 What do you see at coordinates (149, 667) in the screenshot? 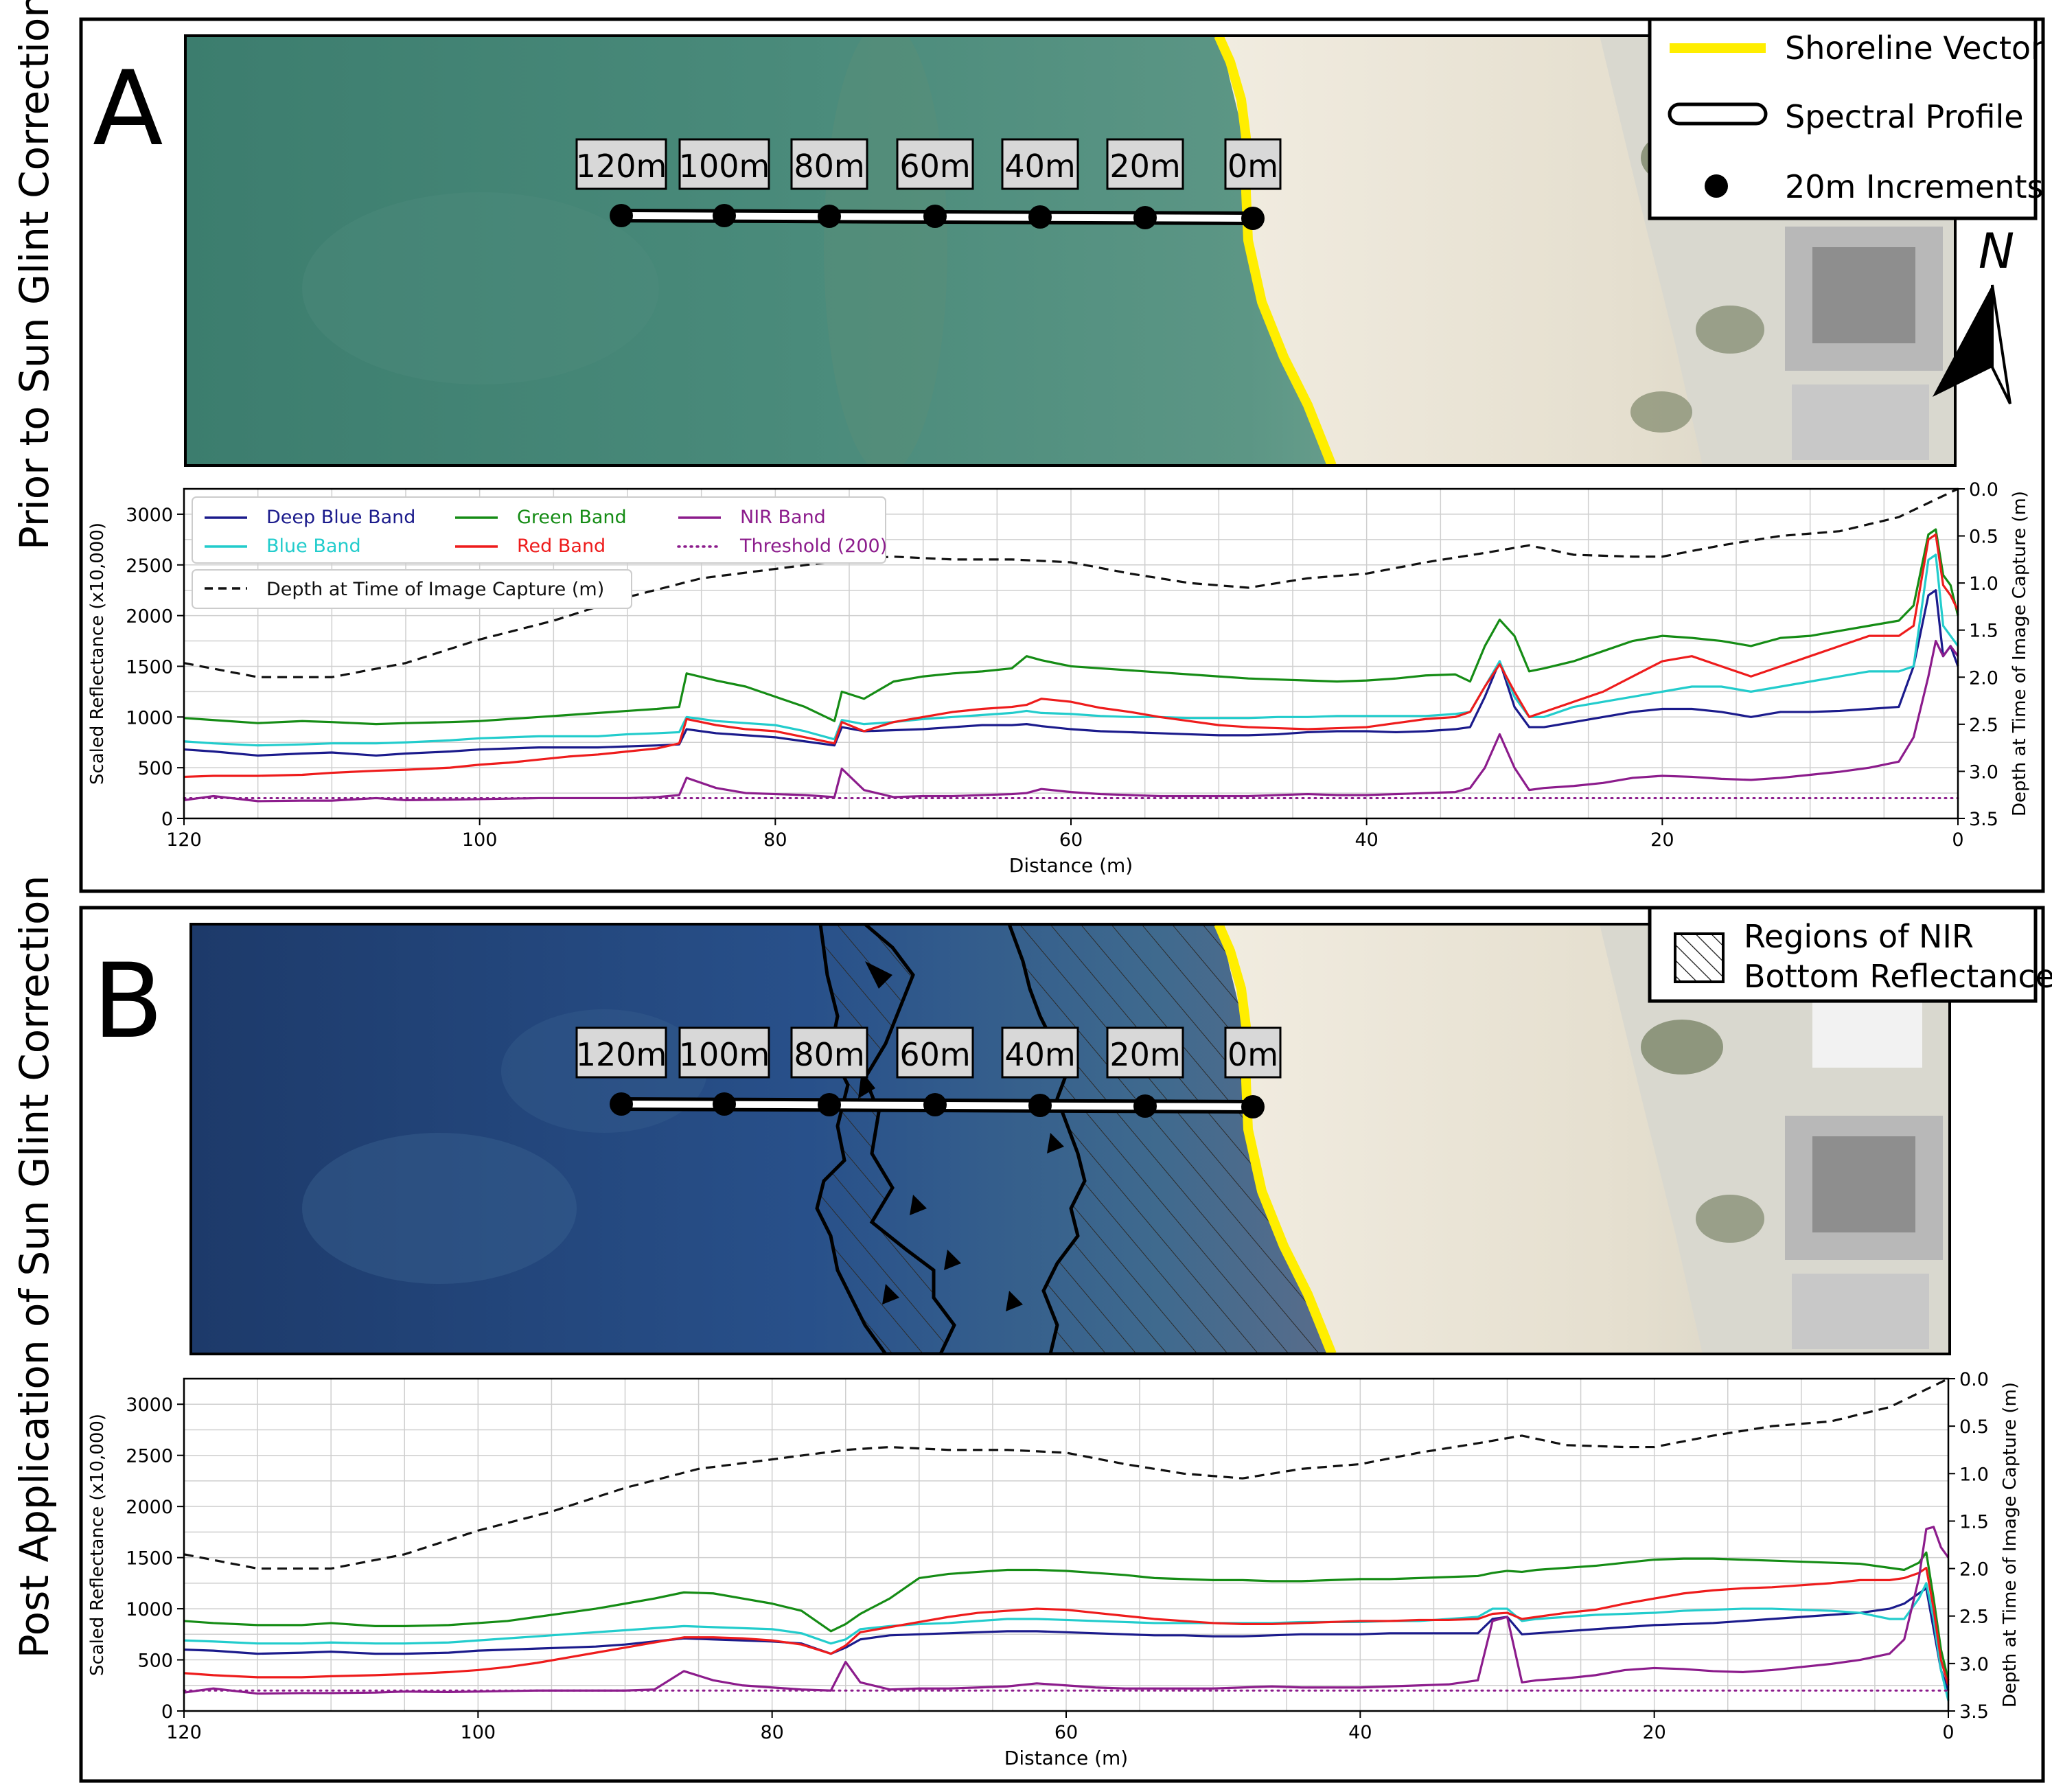
I see `y-tick-label: 1500` at bounding box center [149, 667].